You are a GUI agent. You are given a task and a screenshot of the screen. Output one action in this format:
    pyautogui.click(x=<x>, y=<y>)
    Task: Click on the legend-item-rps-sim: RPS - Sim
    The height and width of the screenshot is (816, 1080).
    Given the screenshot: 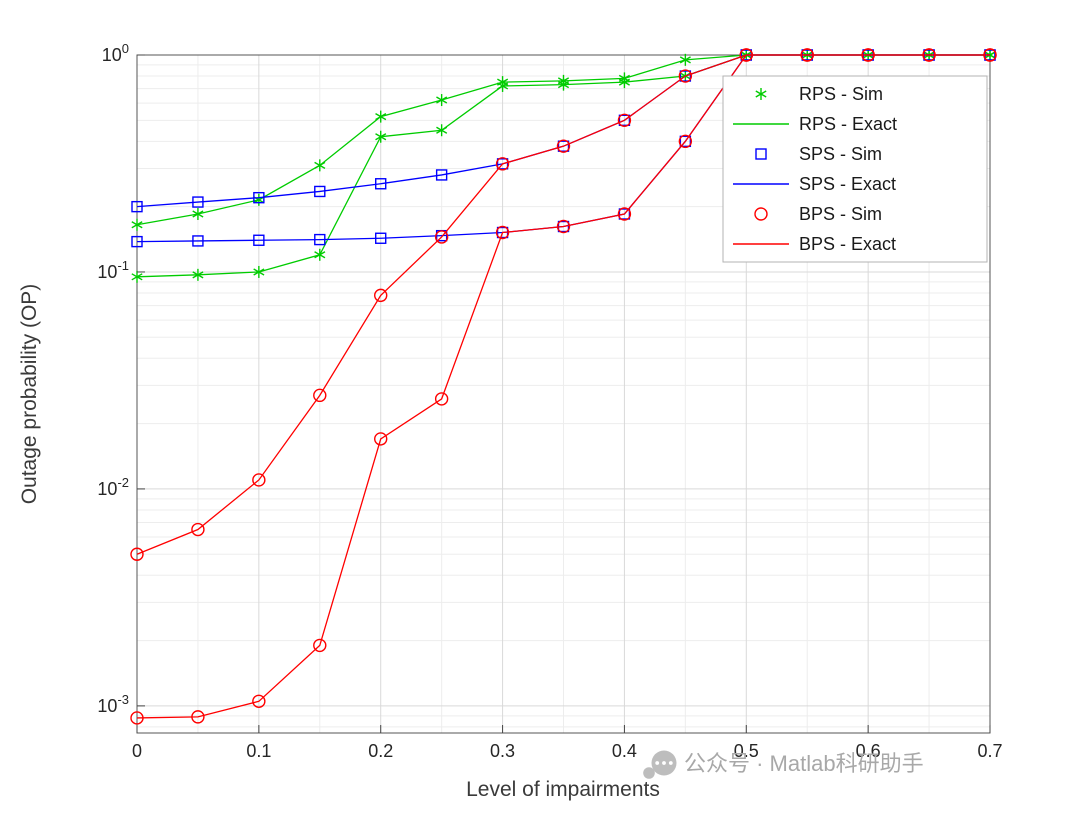 What is the action you would take?
    pyautogui.click(x=819, y=94)
    